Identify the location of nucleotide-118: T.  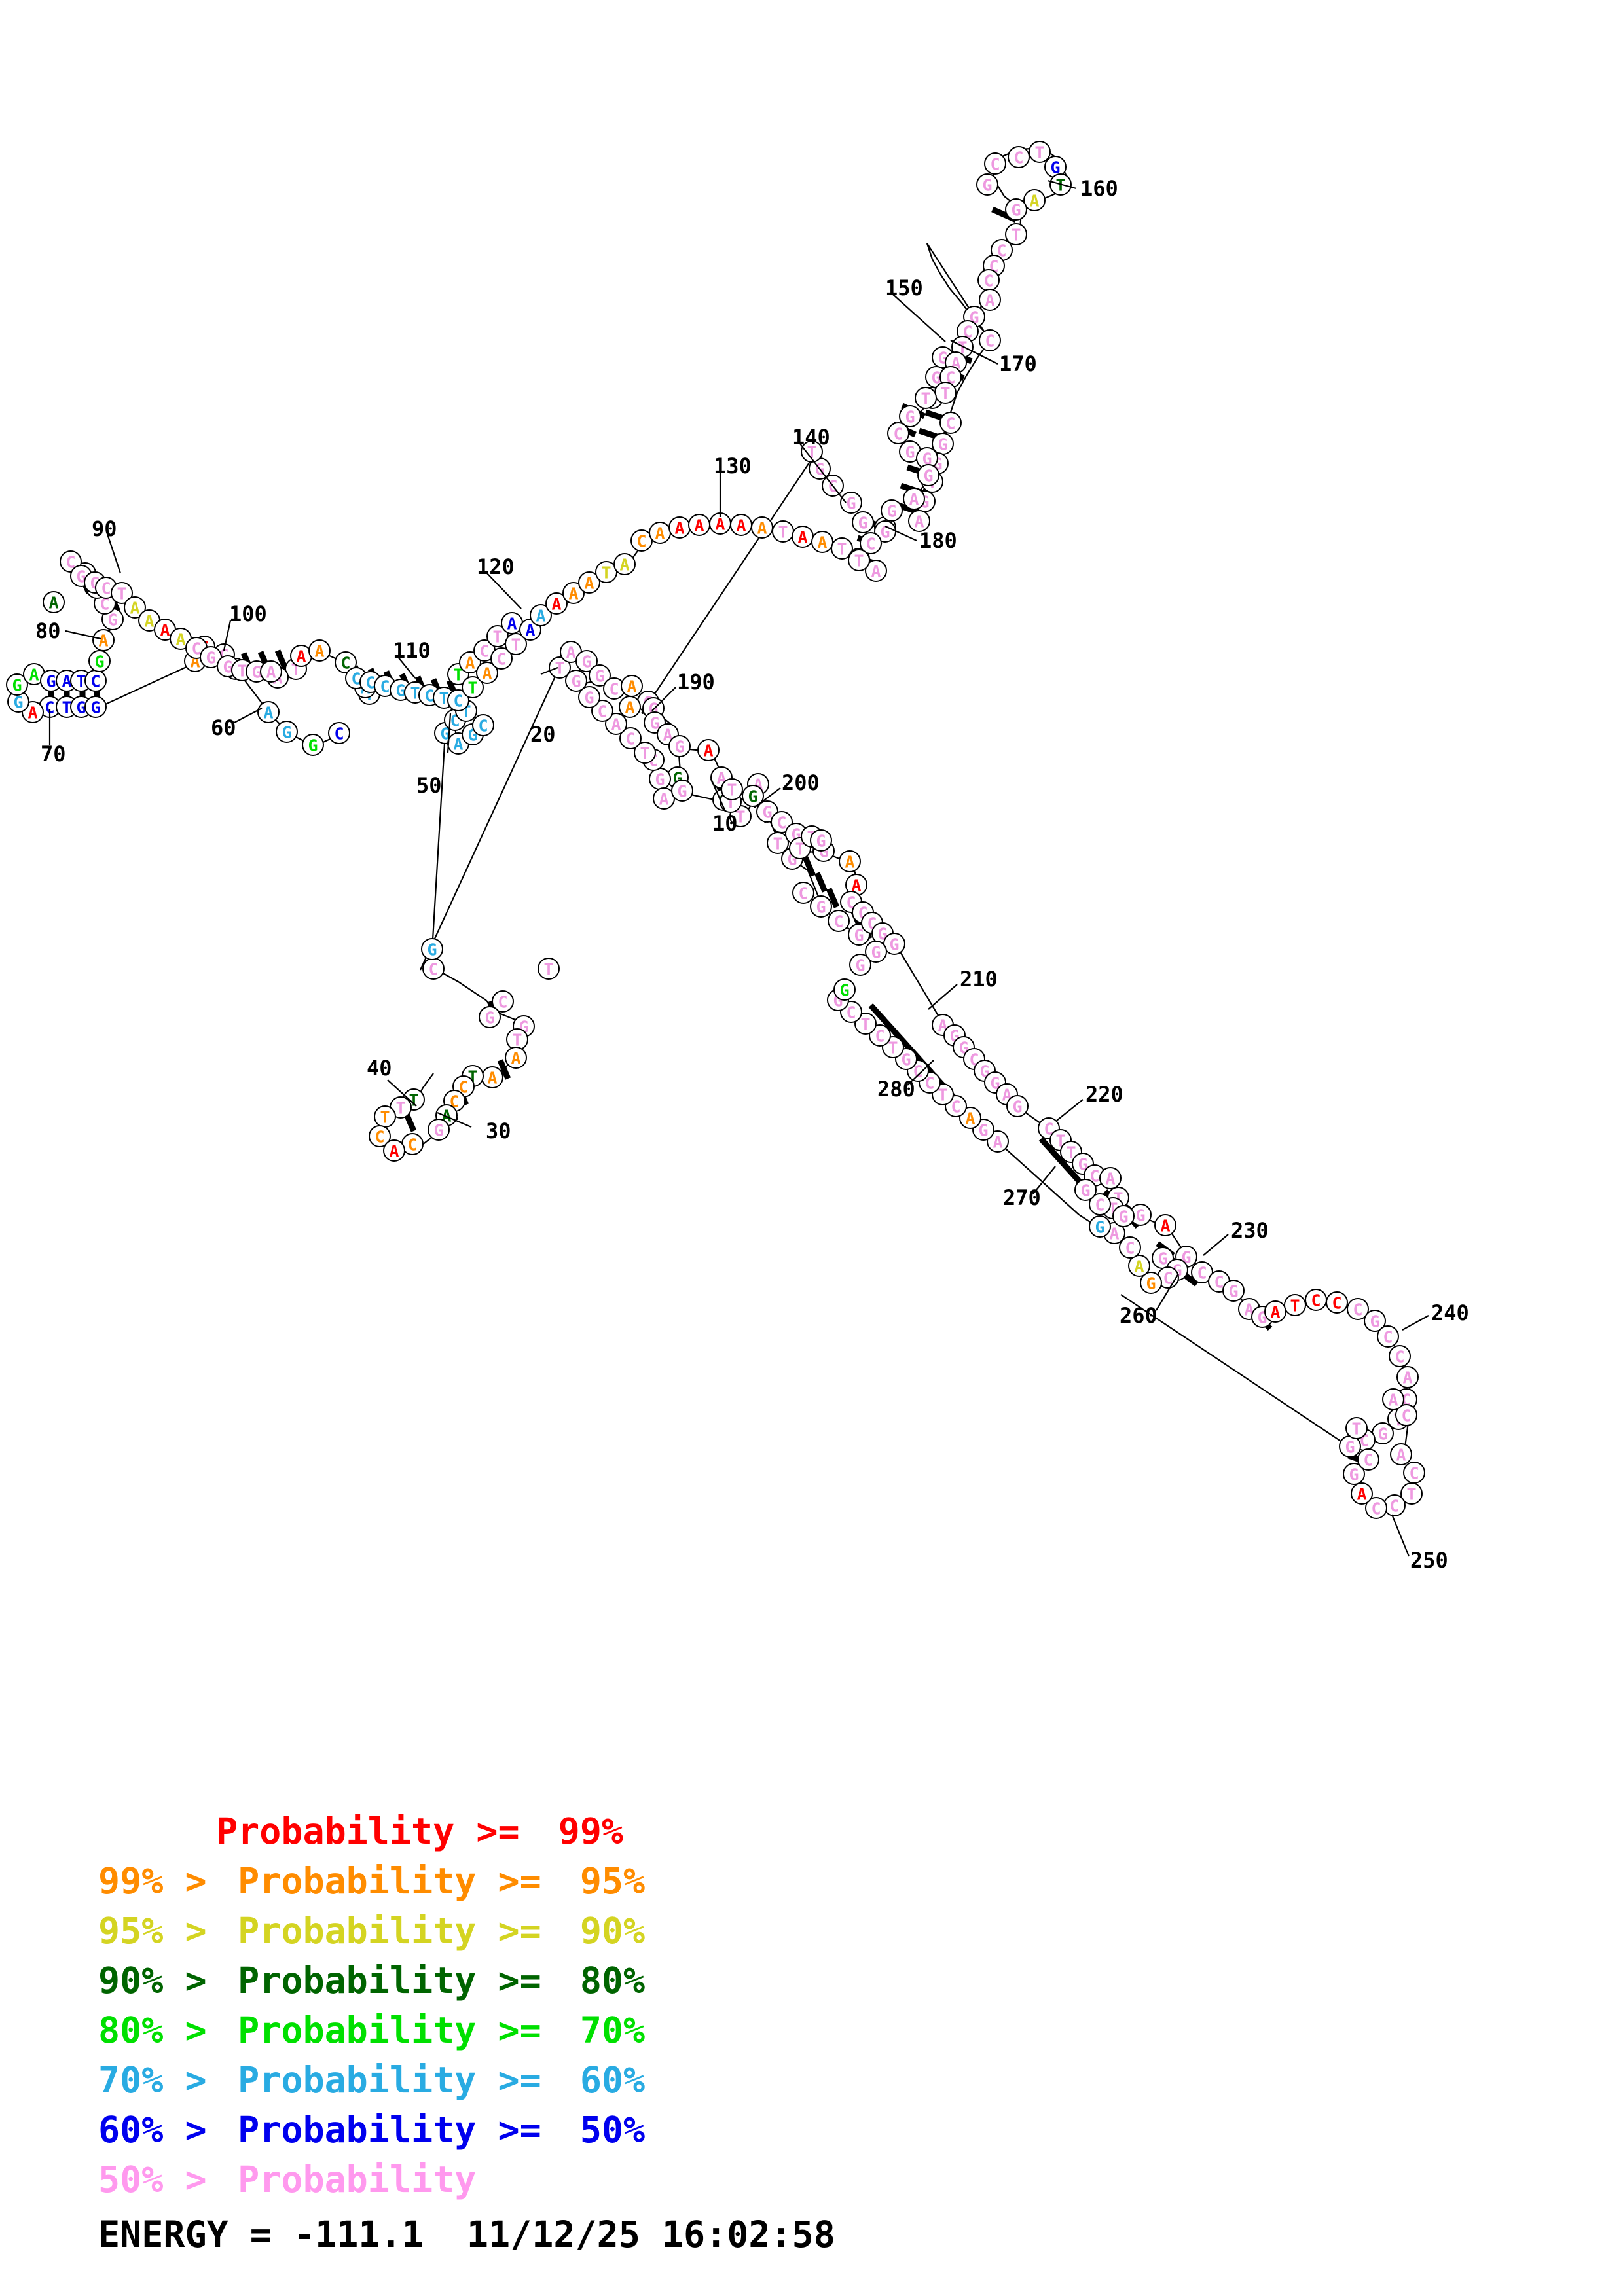
(516, 644).